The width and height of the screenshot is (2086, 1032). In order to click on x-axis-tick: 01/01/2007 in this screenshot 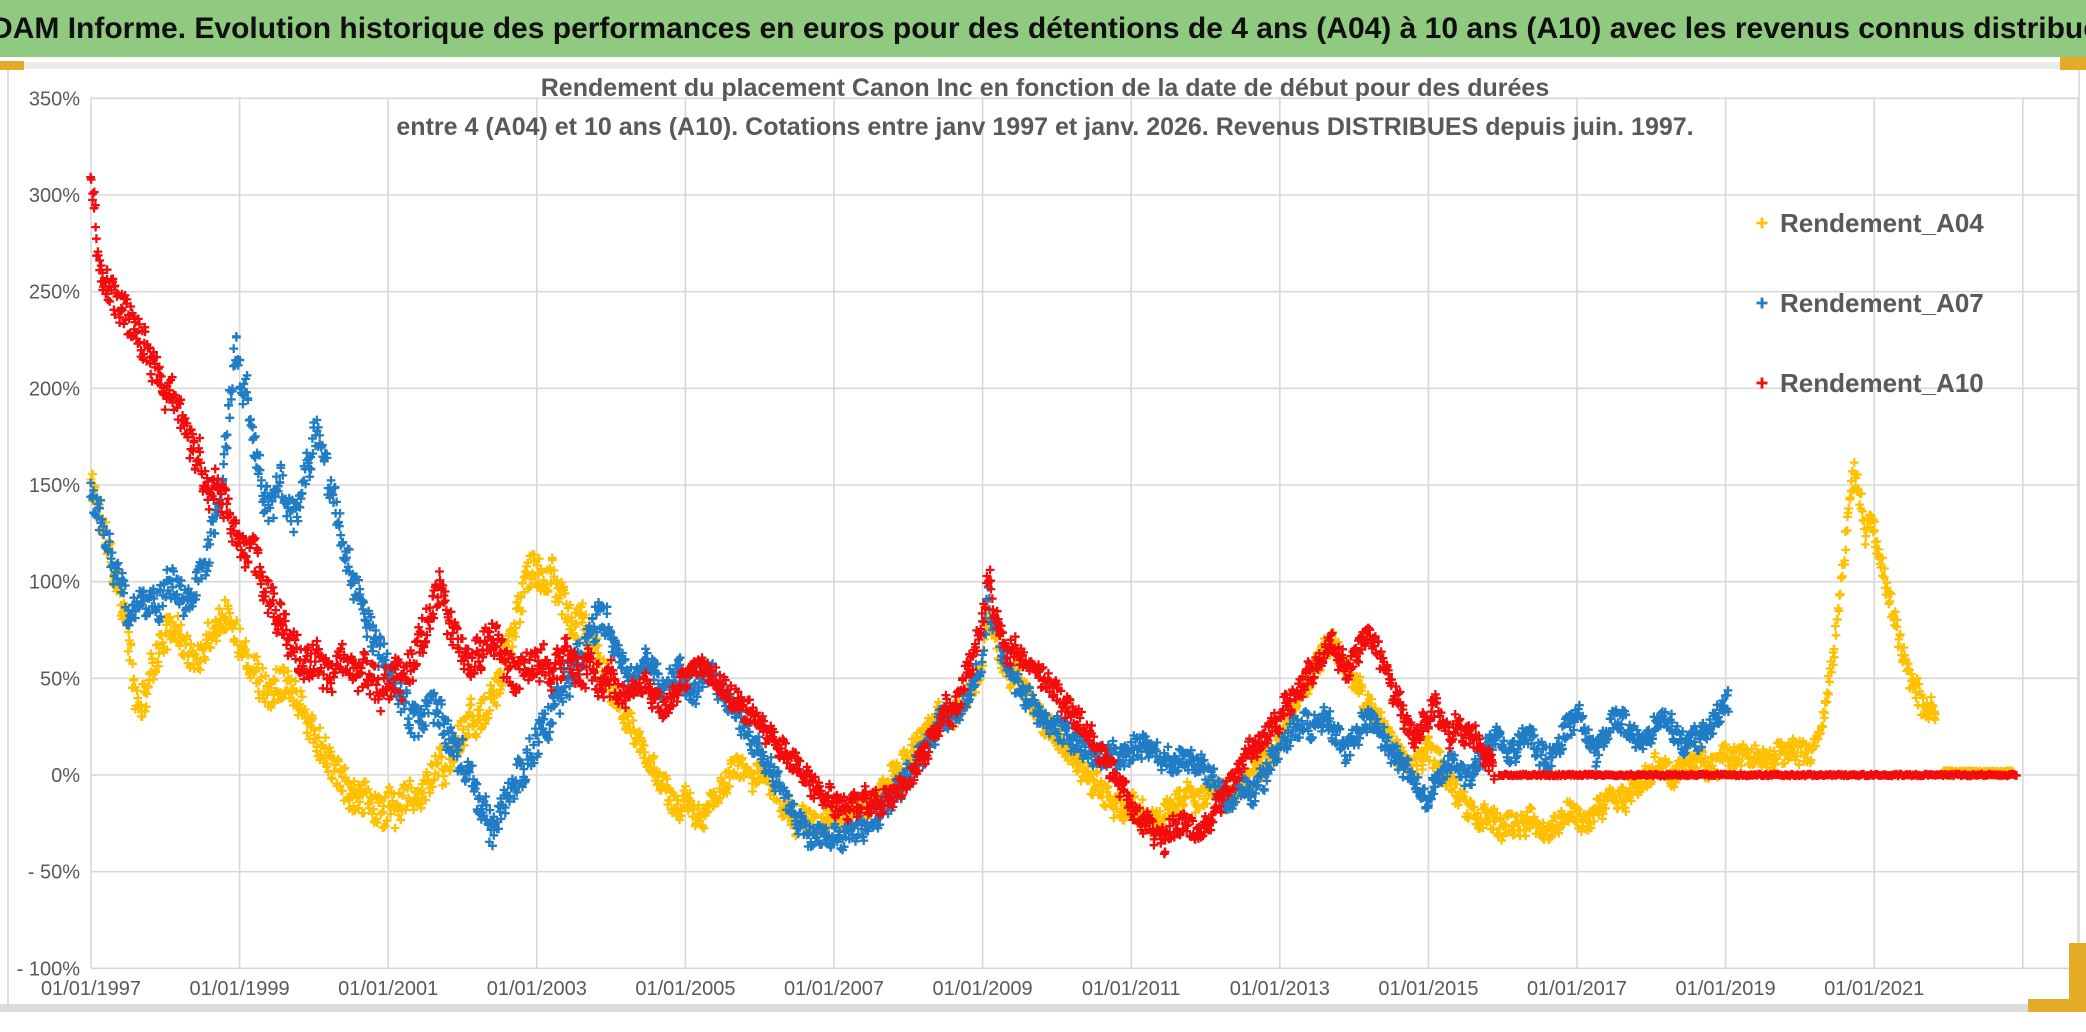, I will do `click(834, 989)`.